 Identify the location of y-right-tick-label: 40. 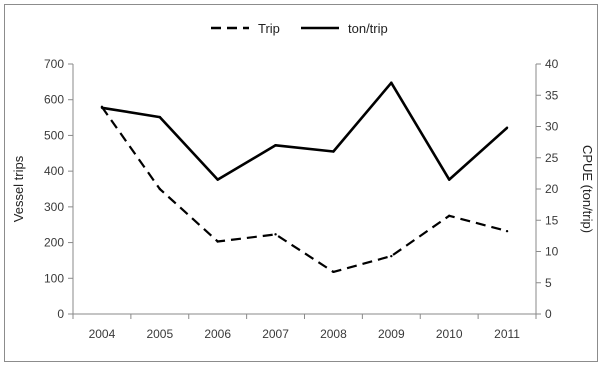
(552, 64).